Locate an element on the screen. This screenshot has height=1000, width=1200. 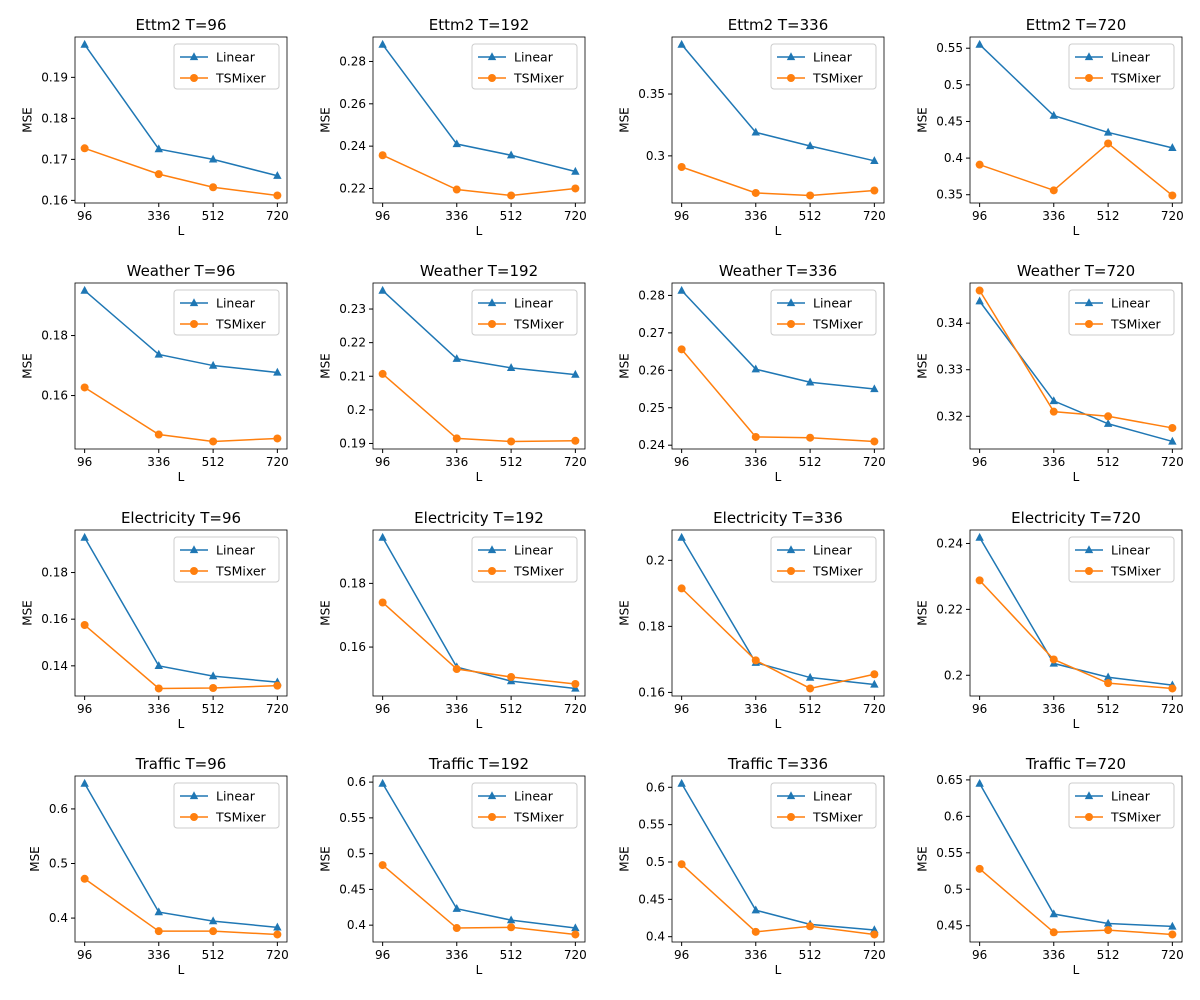
y-tick-label: 0.19 is located at coordinates (54, 77).